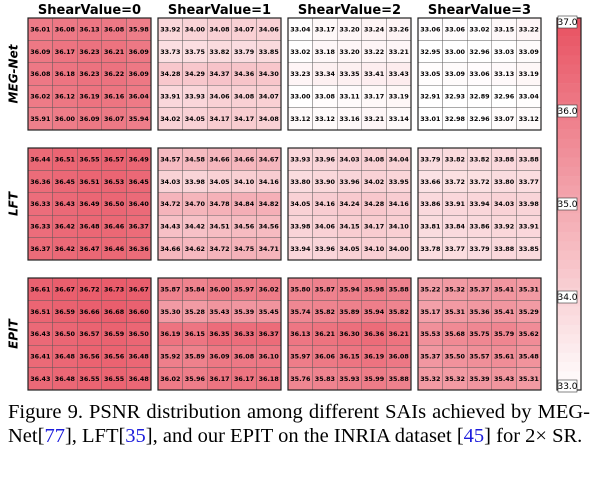 The height and width of the screenshot is (484, 596). What do you see at coordinates (244, 334) in the screenshot?
I see `cell-value-label: 36.33` at bounding box center [244, 334].